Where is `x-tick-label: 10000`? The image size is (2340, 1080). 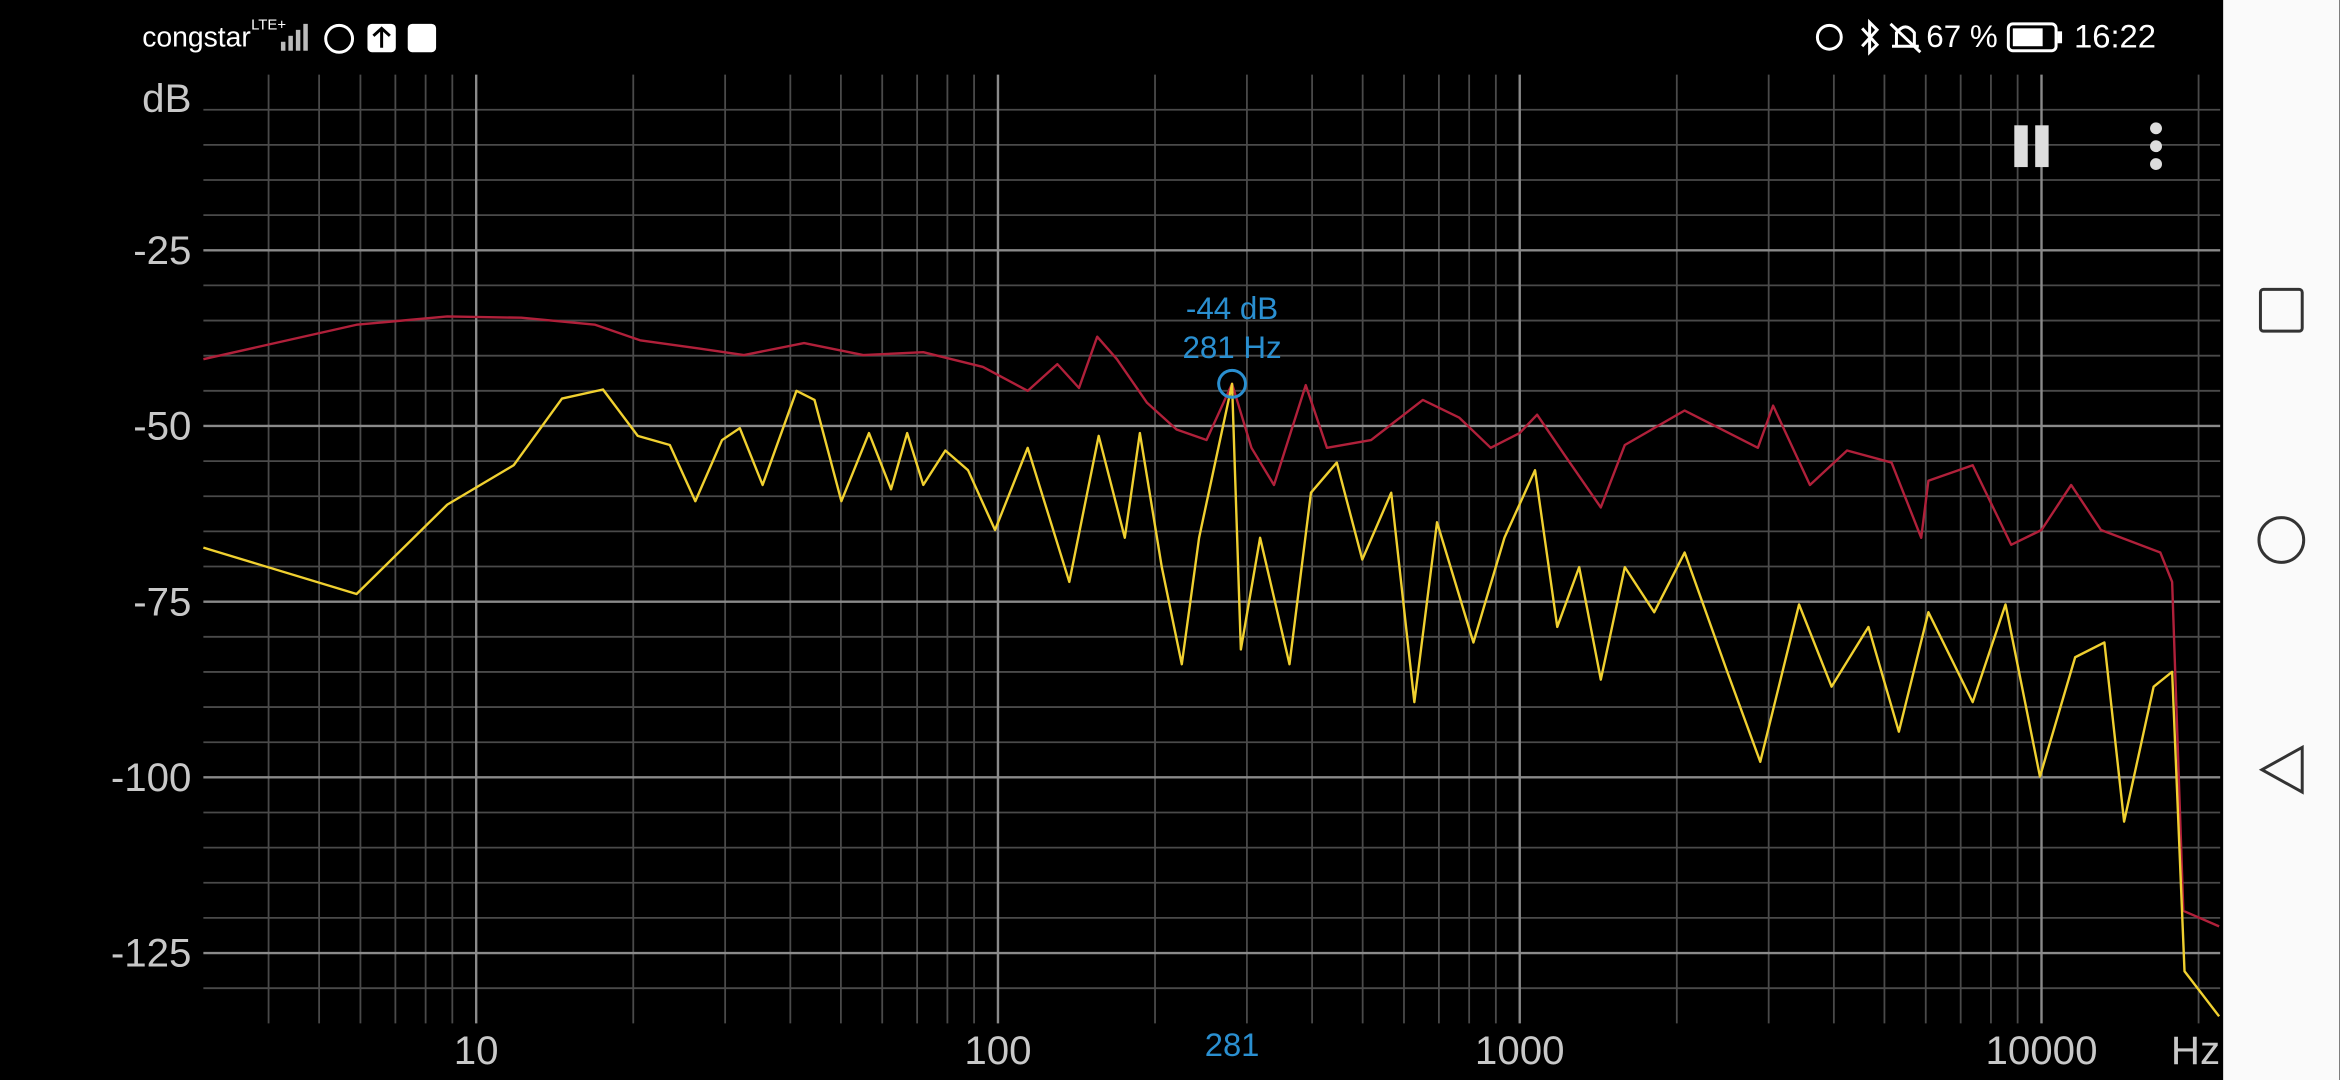 x-tick-label: 10000 is located at coordinates (2042, 1050).